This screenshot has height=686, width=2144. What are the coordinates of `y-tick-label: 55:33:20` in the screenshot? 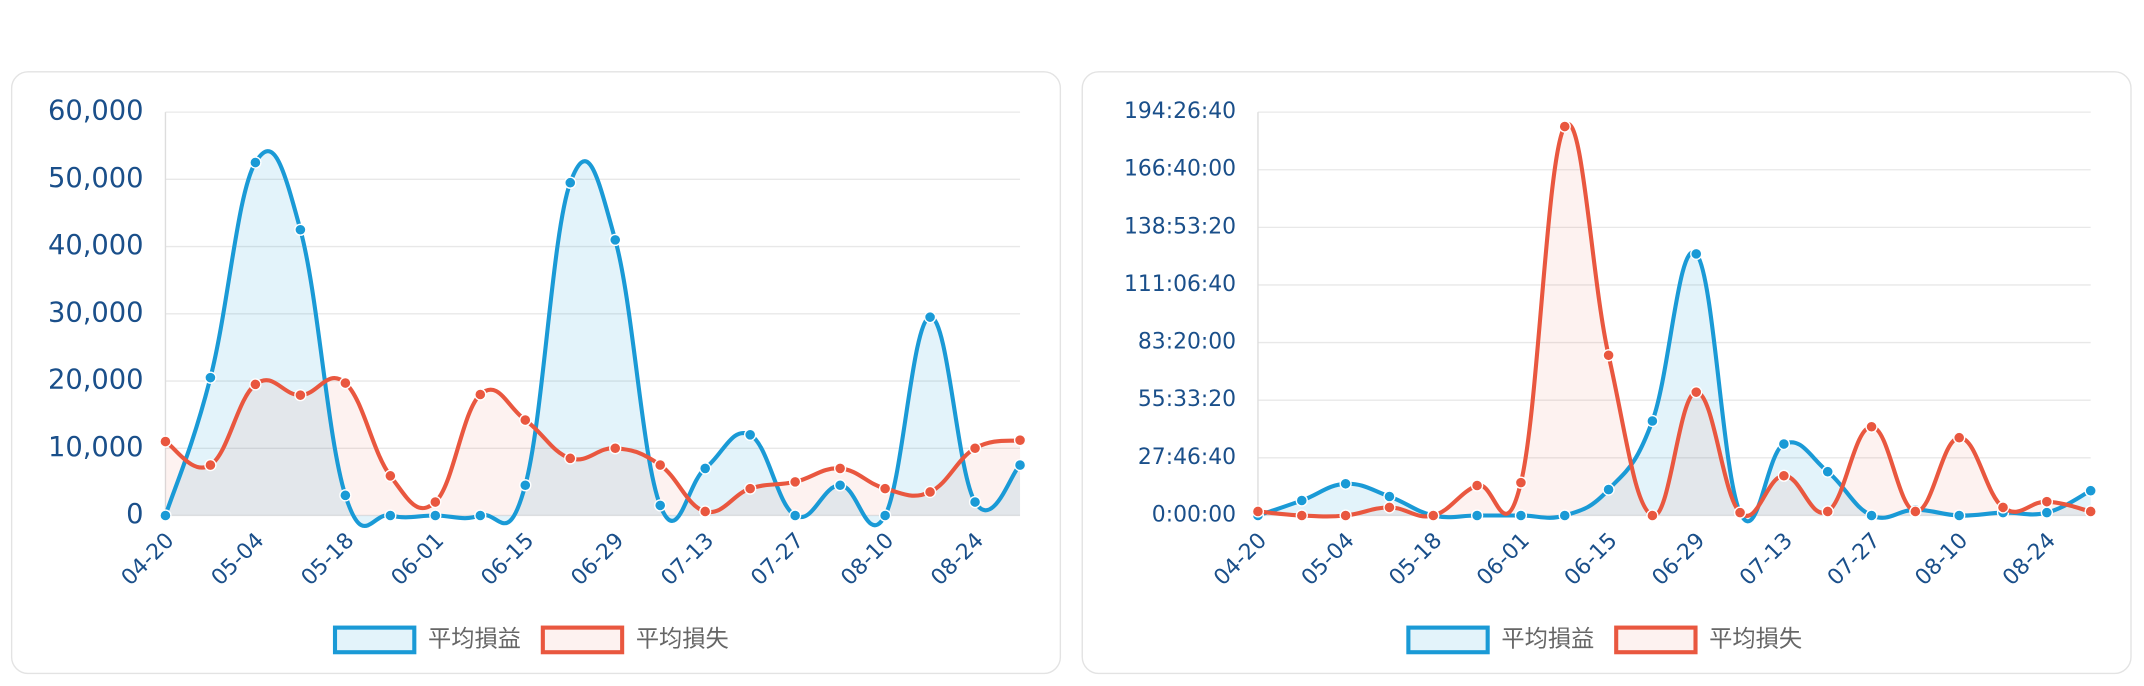 It's located at (1187, 399).